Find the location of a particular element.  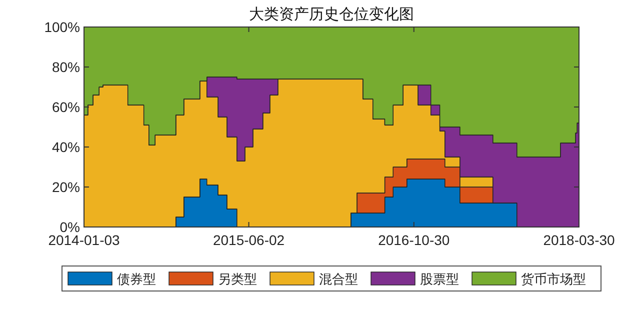

legend-label: 债券型 is located at coordinates (136, 280).